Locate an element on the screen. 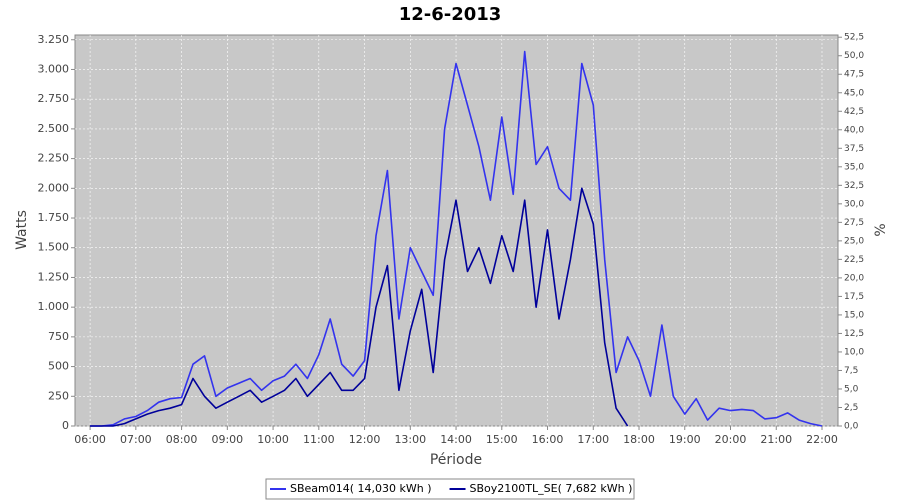 The image size is (900, 500). y-axis-label: Watts is located at coordinates (22, 230).